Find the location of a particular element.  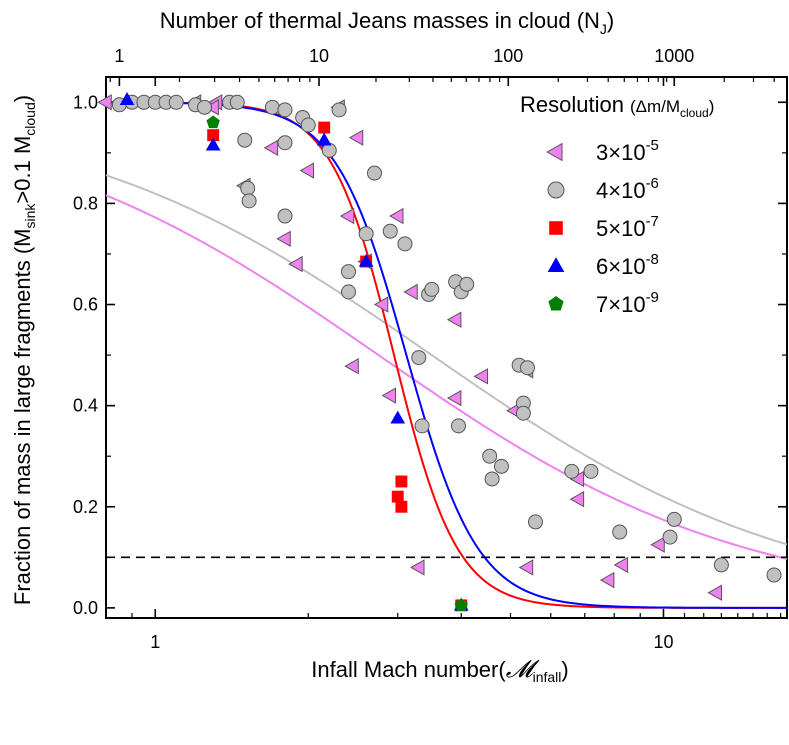

legend-items: 3×10-5 4×10⁻⁶ 5×10⁻⁷ 6×10⁻⁸ 7×10⁻⁹ is located at coordinates (602, 227).